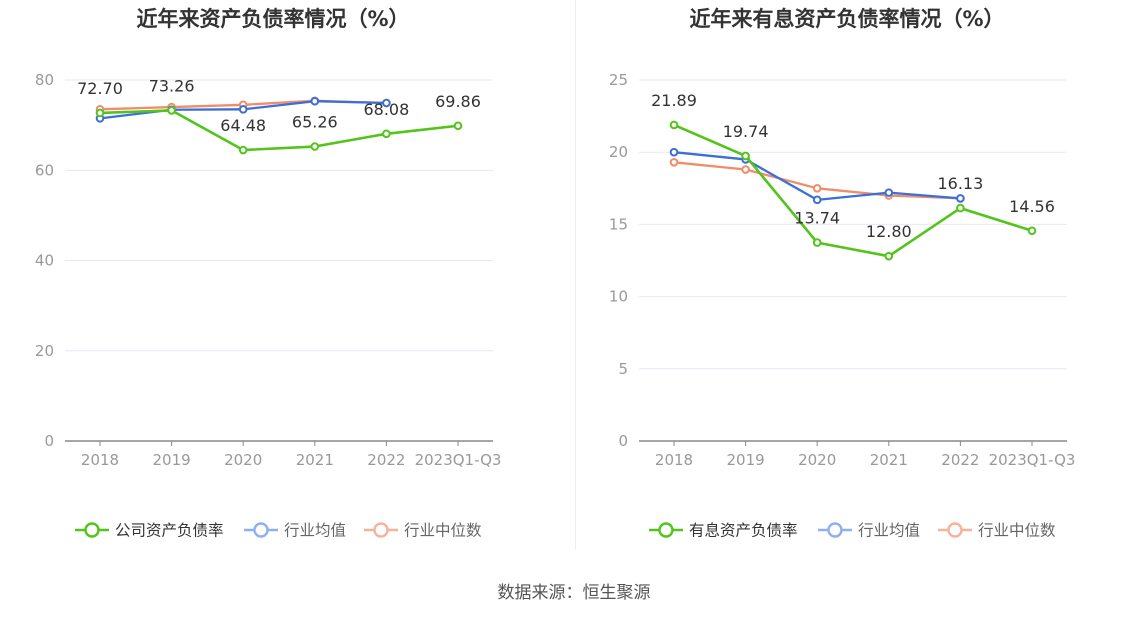 The width and height of the screenshot is (1148, 619). I want to click on y-tick-label: 5, so click(623, 369).